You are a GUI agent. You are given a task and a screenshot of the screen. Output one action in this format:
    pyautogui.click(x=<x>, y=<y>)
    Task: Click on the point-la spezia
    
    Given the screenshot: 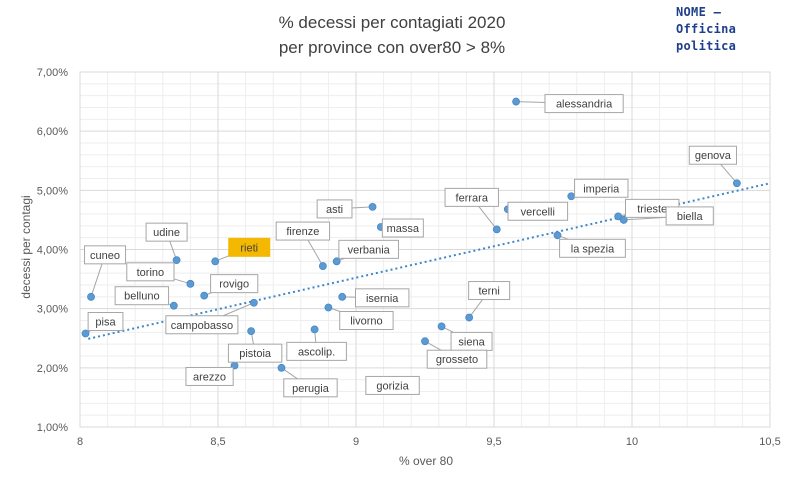 What is the action you would take?
    pyautogui.click(x=557, y=235)
    